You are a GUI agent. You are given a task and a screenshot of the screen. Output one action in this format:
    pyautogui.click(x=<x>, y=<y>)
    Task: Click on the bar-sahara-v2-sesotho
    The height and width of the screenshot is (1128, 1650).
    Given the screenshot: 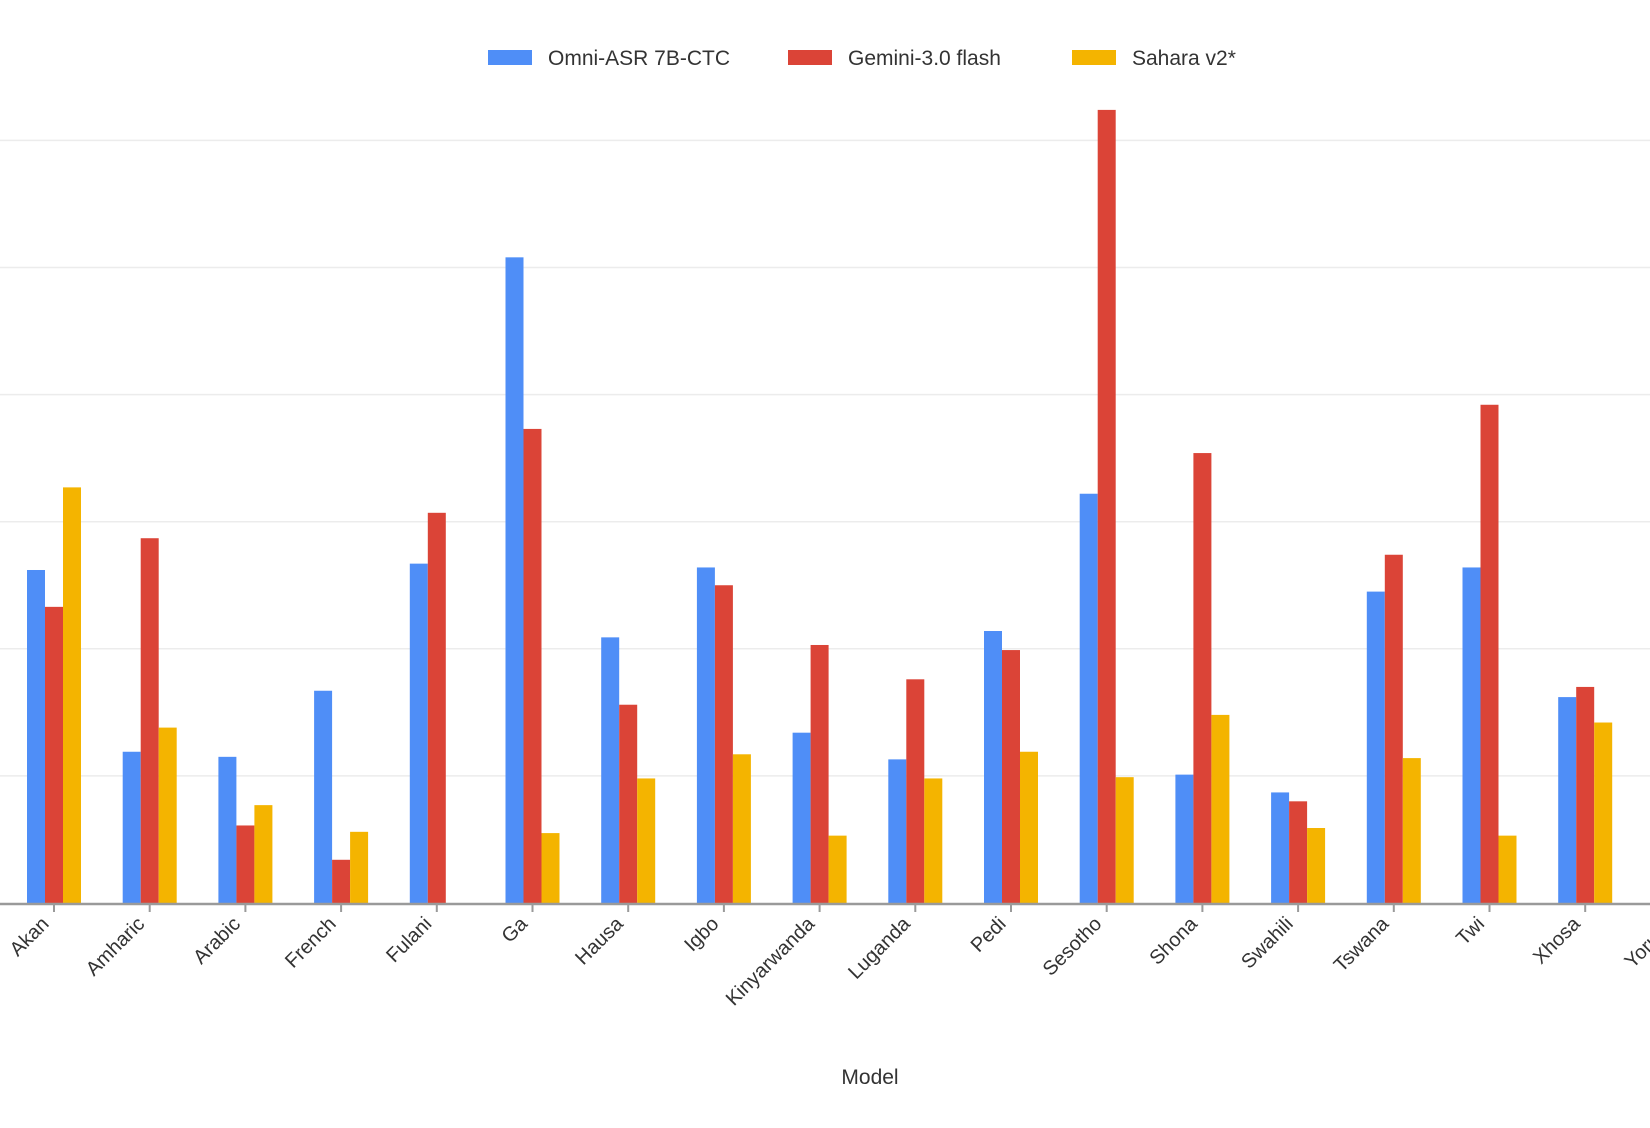 What is the action you would take?
    pyautogui.click(x=1124, y=840)
    